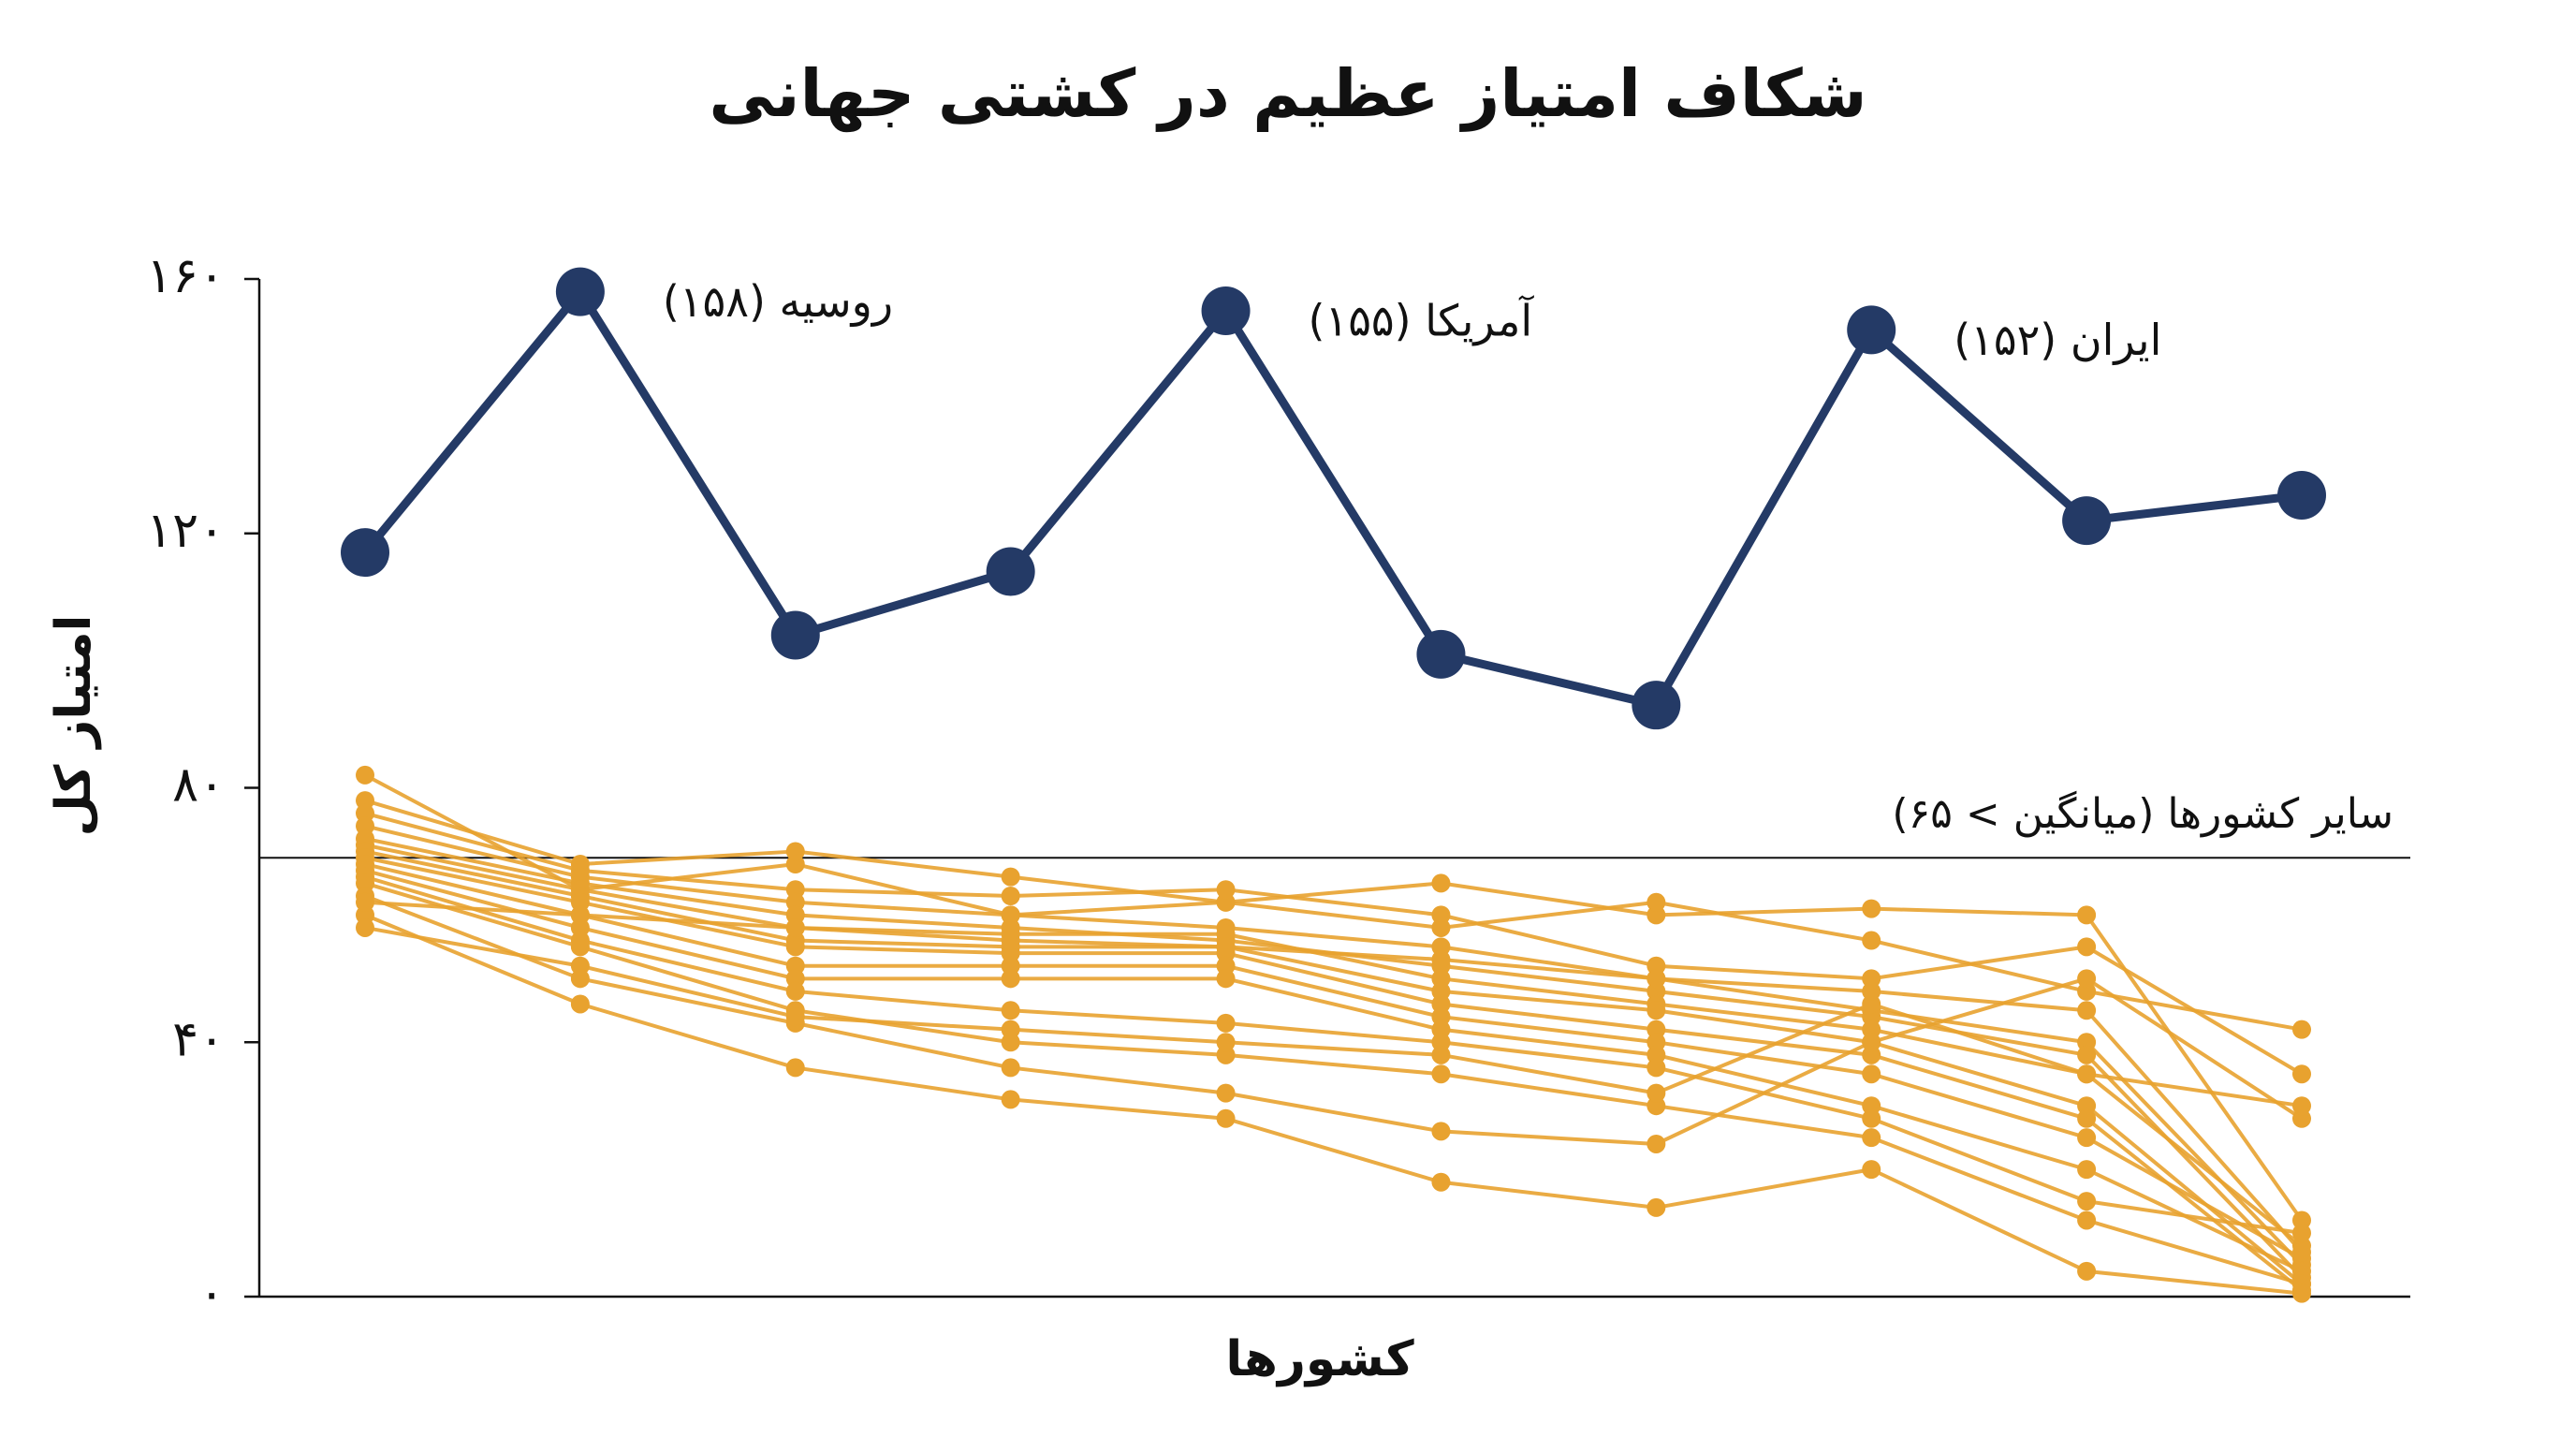 This screenshot has width=2576, height=1438. Describe the element at coordinates (778, 302) in the screenshot. I see `point-label: روسیه (۱۵۸)` at that location.